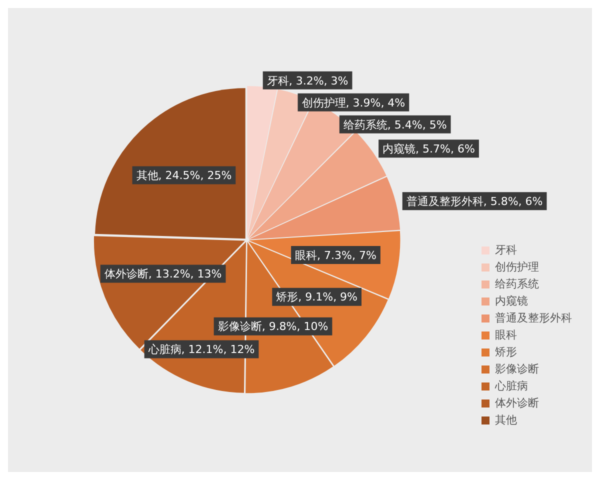  Describe the element at coordinates (517, 267) in the screenshot. I see `legend-label: 创伤护理` at that location.